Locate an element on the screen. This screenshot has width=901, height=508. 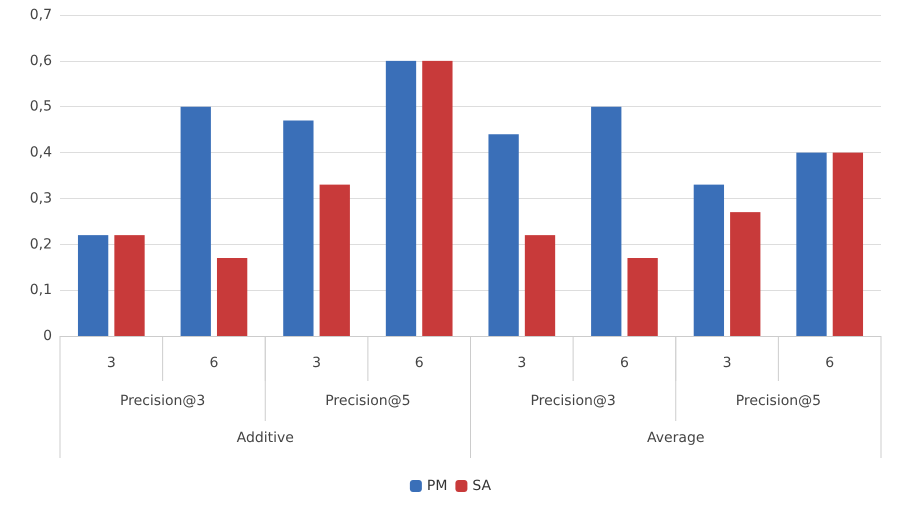
y-tick-label: 0,5 is located at coordinates (41, 106).